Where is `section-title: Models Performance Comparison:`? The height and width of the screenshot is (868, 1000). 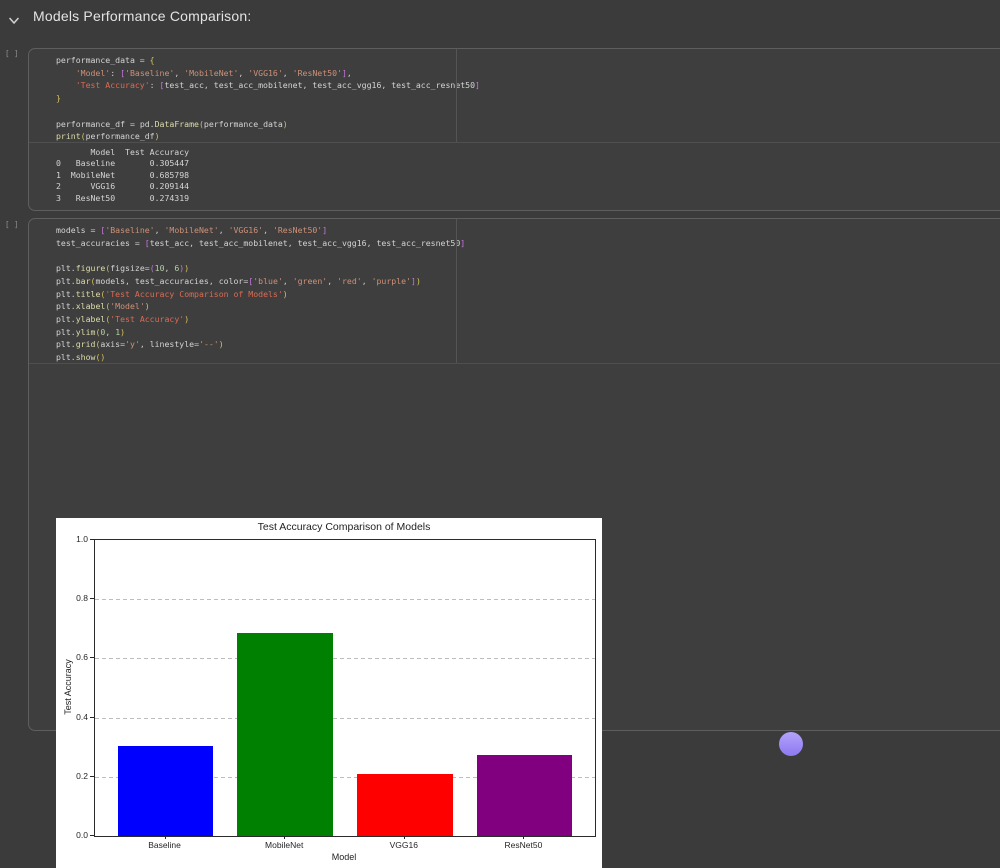
section-title: Models Performance Comparison: is located at coordinates (142, 16).